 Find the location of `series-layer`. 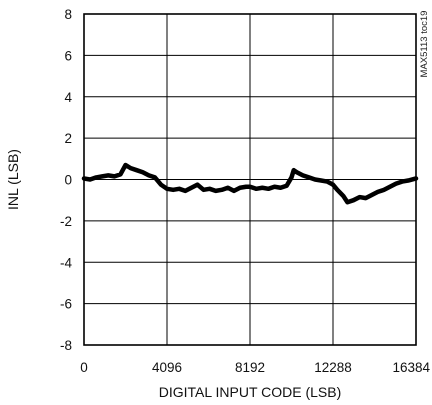

series-layer is located at coordinates (250, 183).